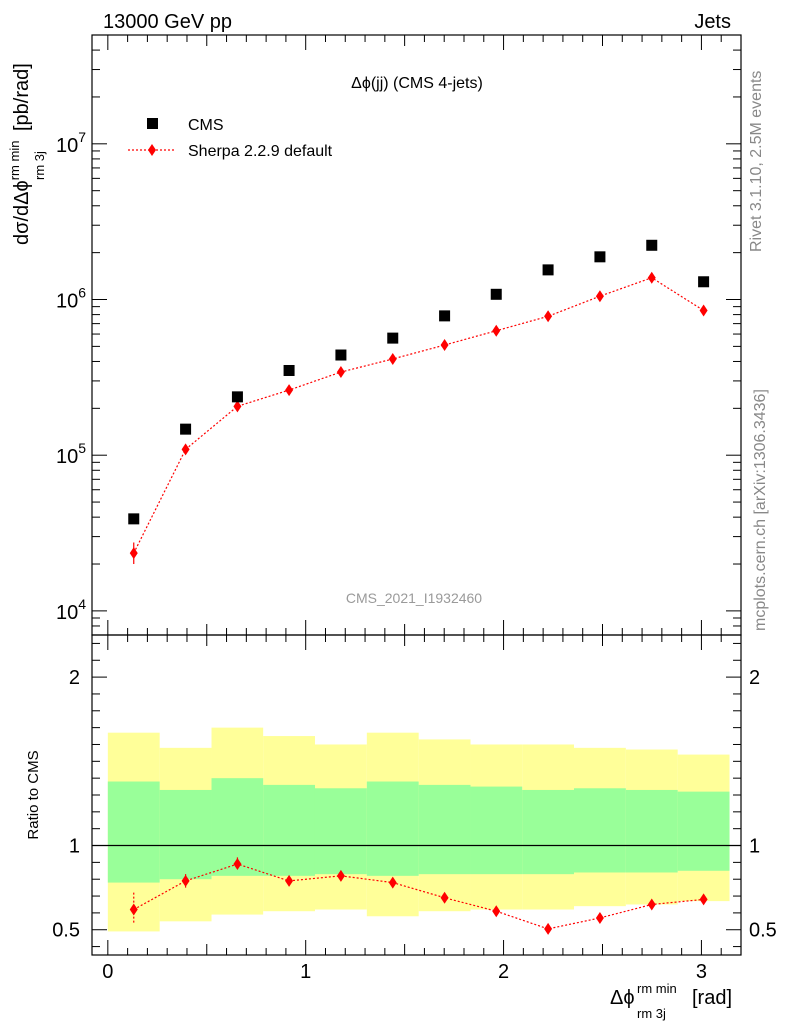 The height and width of the screenshot is (1024, 786). Describe the element at coordinates (712, 22) in the screenshot. I see `header-right: Jets` at that location.